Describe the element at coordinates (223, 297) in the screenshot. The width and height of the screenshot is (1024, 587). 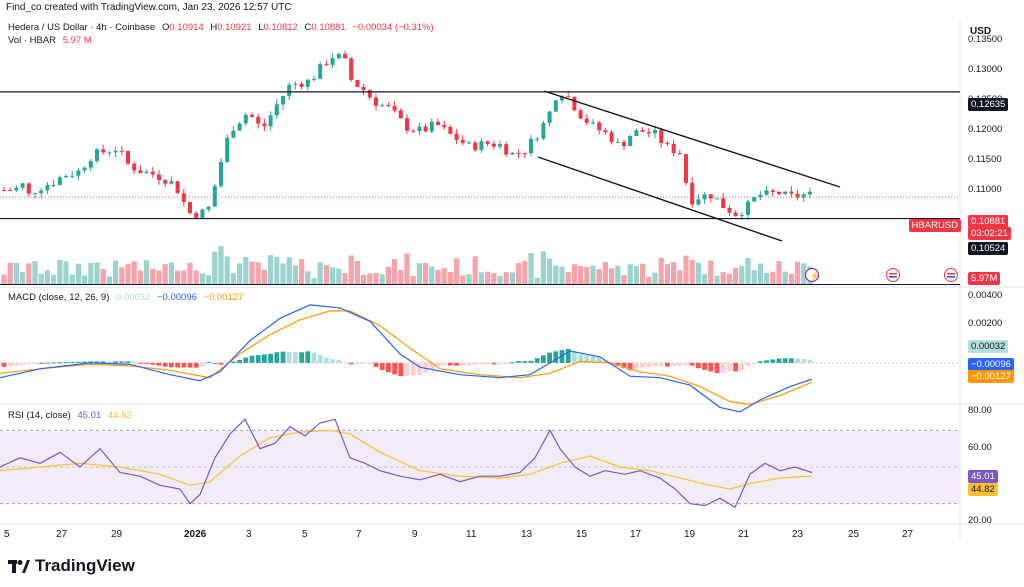
I see `macd-signal-value: −0.00127` at that location.